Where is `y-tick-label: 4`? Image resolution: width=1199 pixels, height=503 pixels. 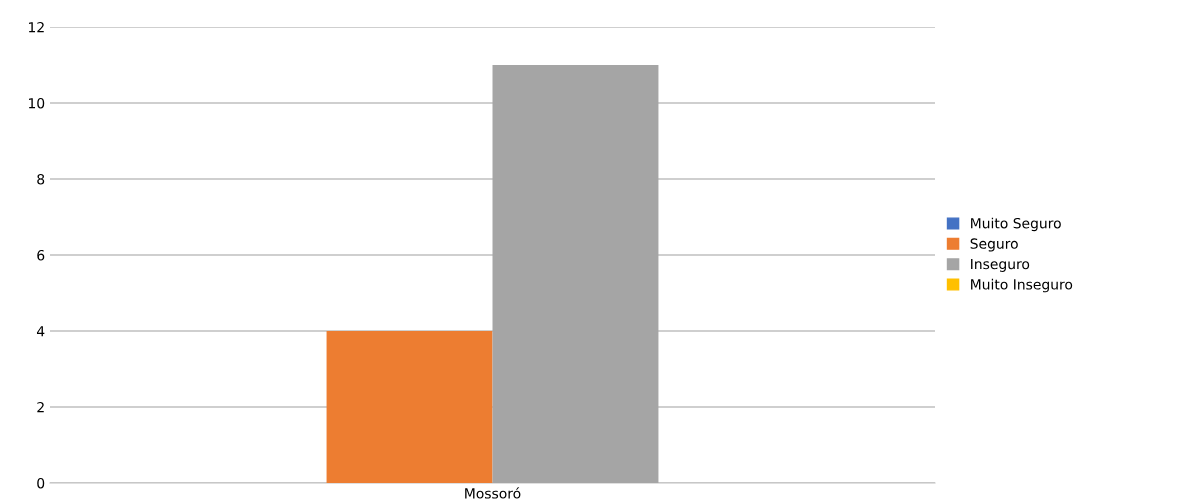
y-tick-label: 4 is located at coordinates (40, 331).